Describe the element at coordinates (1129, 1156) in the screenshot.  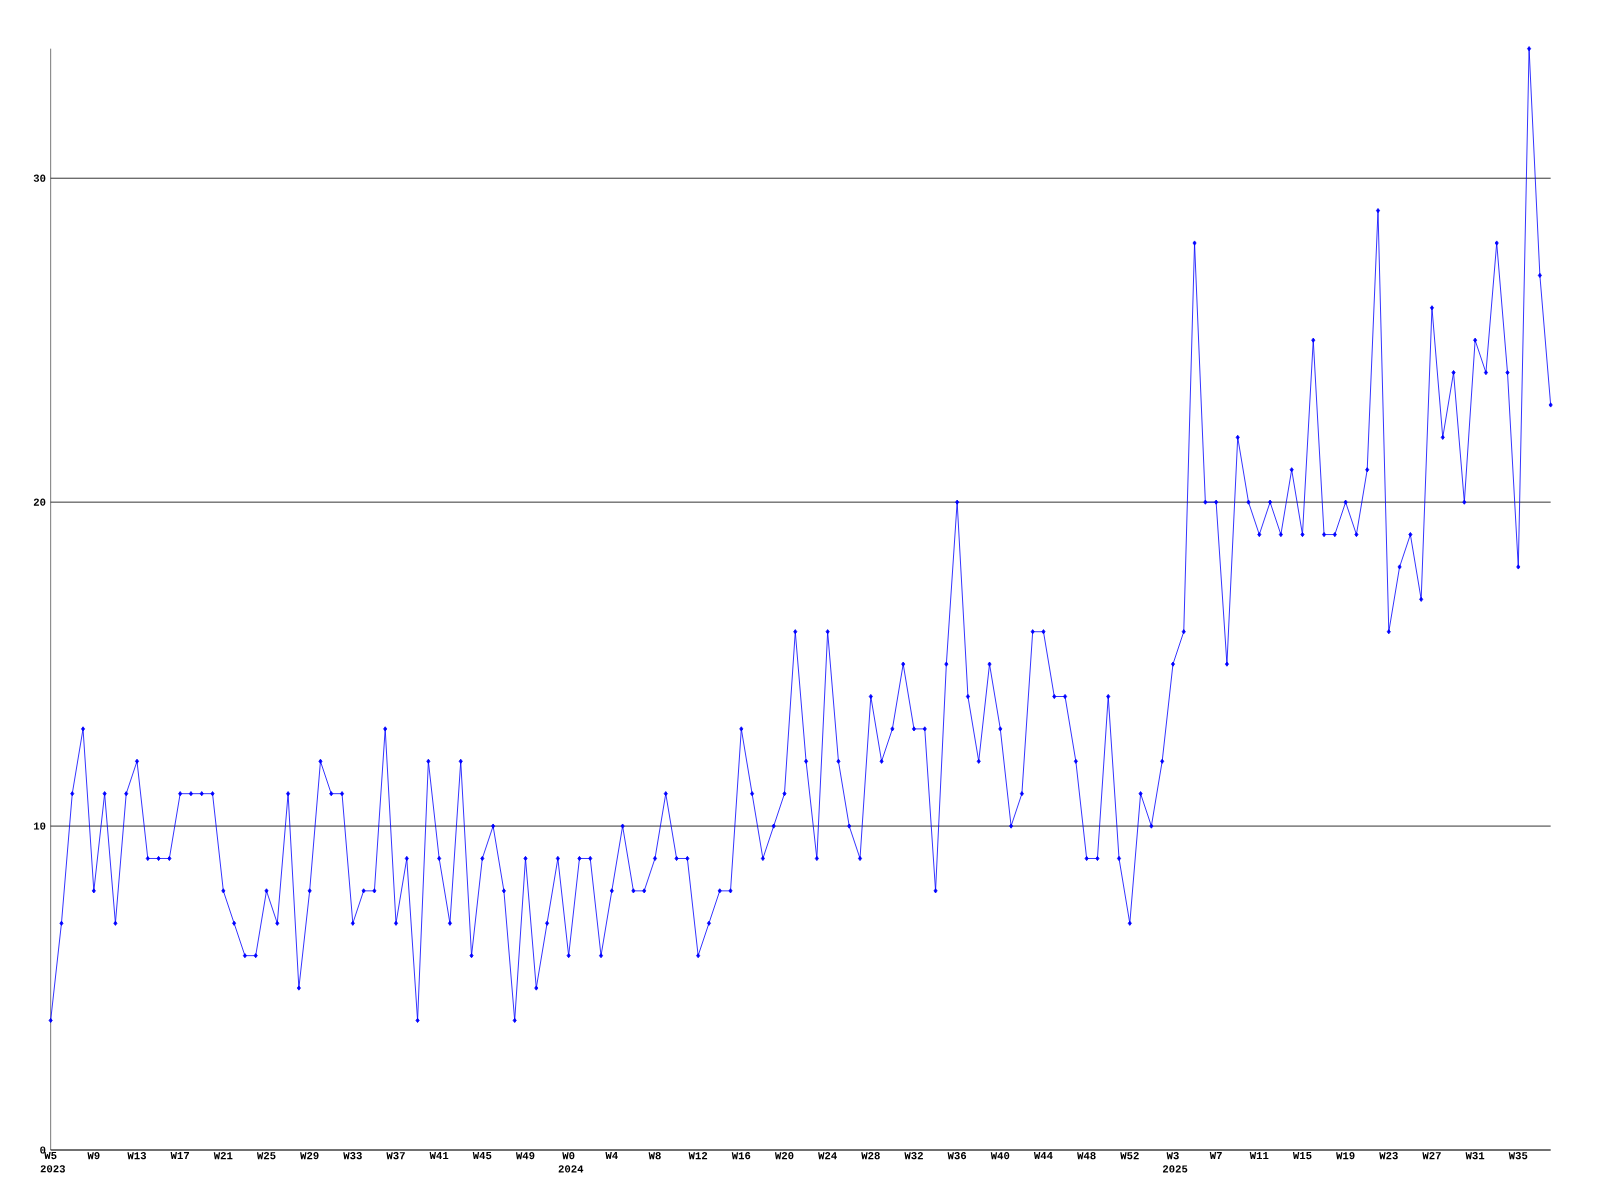
I see `x-tick-label: W52` at that location.